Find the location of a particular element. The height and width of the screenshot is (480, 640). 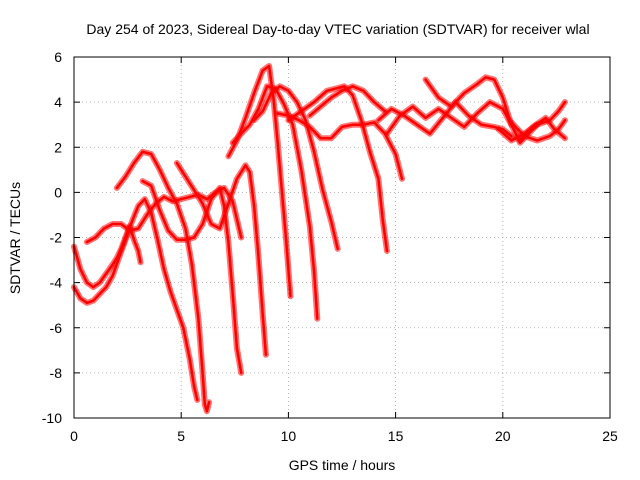

series-sat-b-core is located at coordinates (107, 256).